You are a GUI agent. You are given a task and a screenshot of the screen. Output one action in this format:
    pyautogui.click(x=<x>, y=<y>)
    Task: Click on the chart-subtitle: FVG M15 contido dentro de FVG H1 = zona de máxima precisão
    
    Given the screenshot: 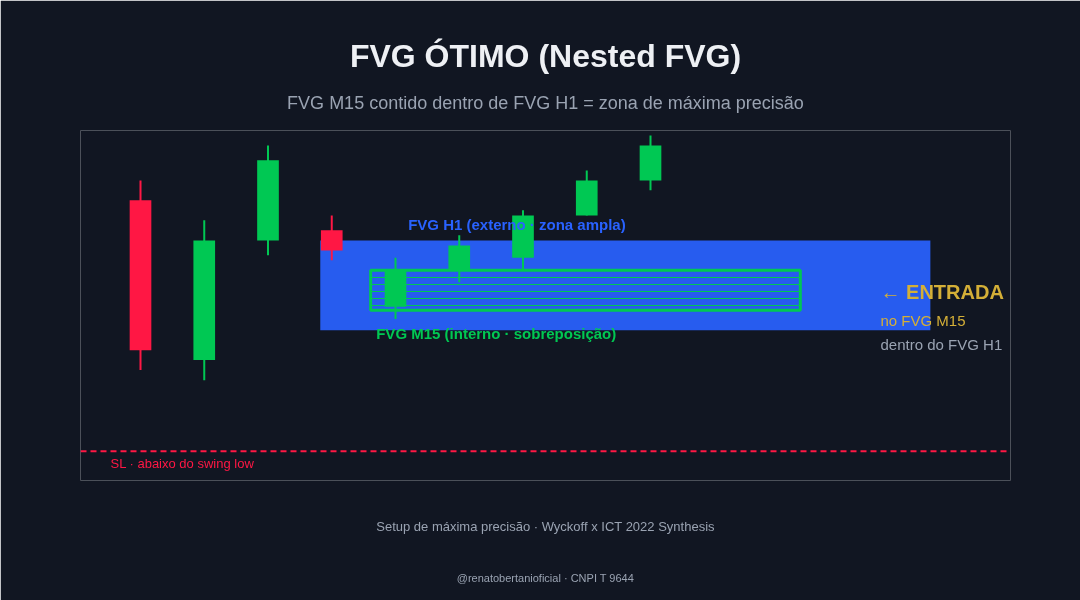 What is the action you would take?
    pyautogui.click(x=545, y=103)
    